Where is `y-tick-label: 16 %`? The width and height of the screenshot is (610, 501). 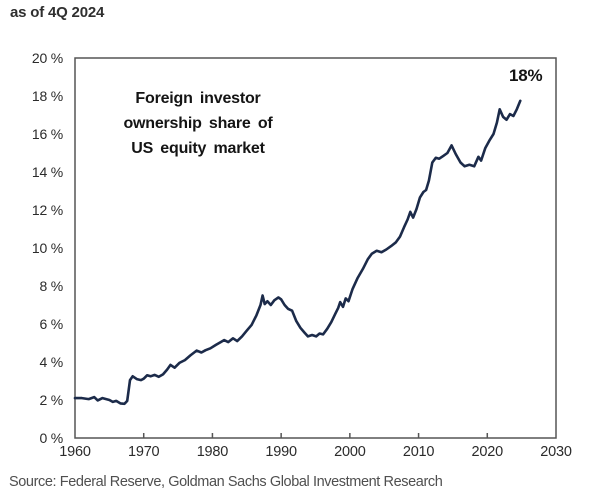
y-tick-label: 16 % is located at coordinates (47, 134).